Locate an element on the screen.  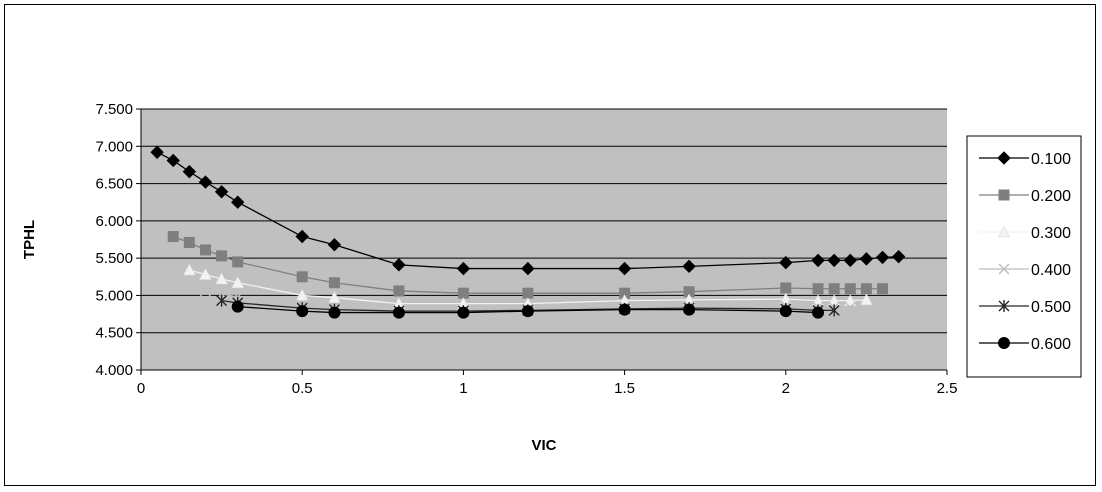
series-0.200 is located at coordinates (528, 265).